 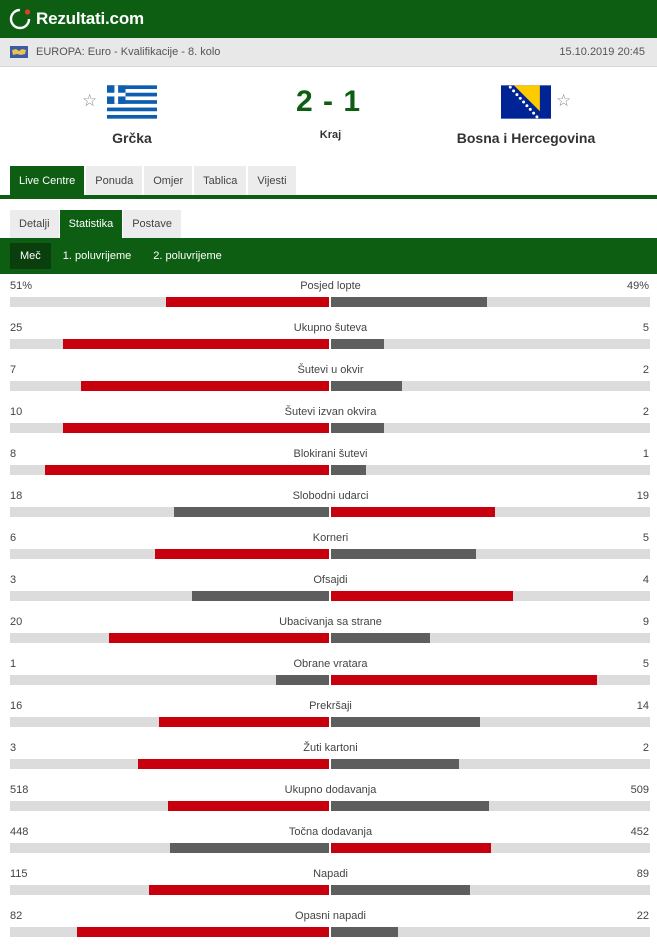 I want to click on tab-live-centre: Live Centre, so click(x=47, y=180).